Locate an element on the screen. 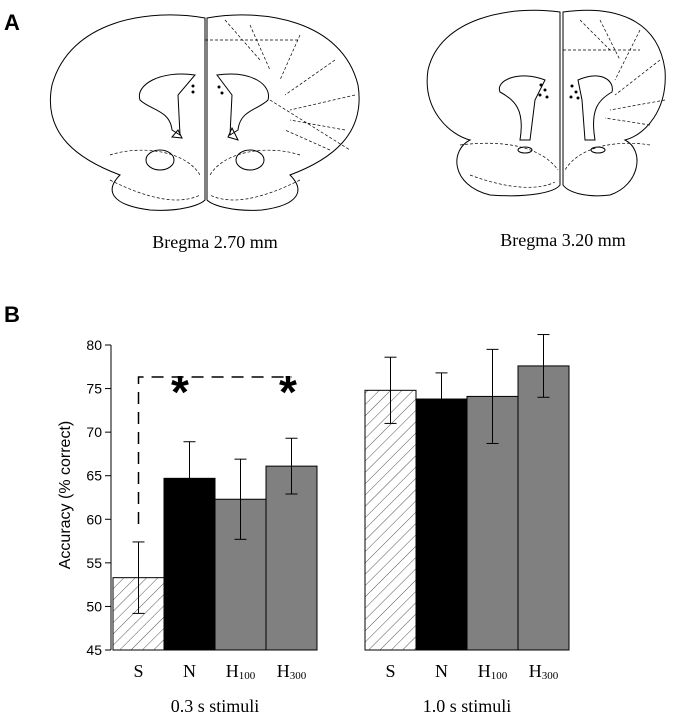 The width and height of the screenshot is (697, 720). y-tick-label: 80 is located at coordinates (94, 345).